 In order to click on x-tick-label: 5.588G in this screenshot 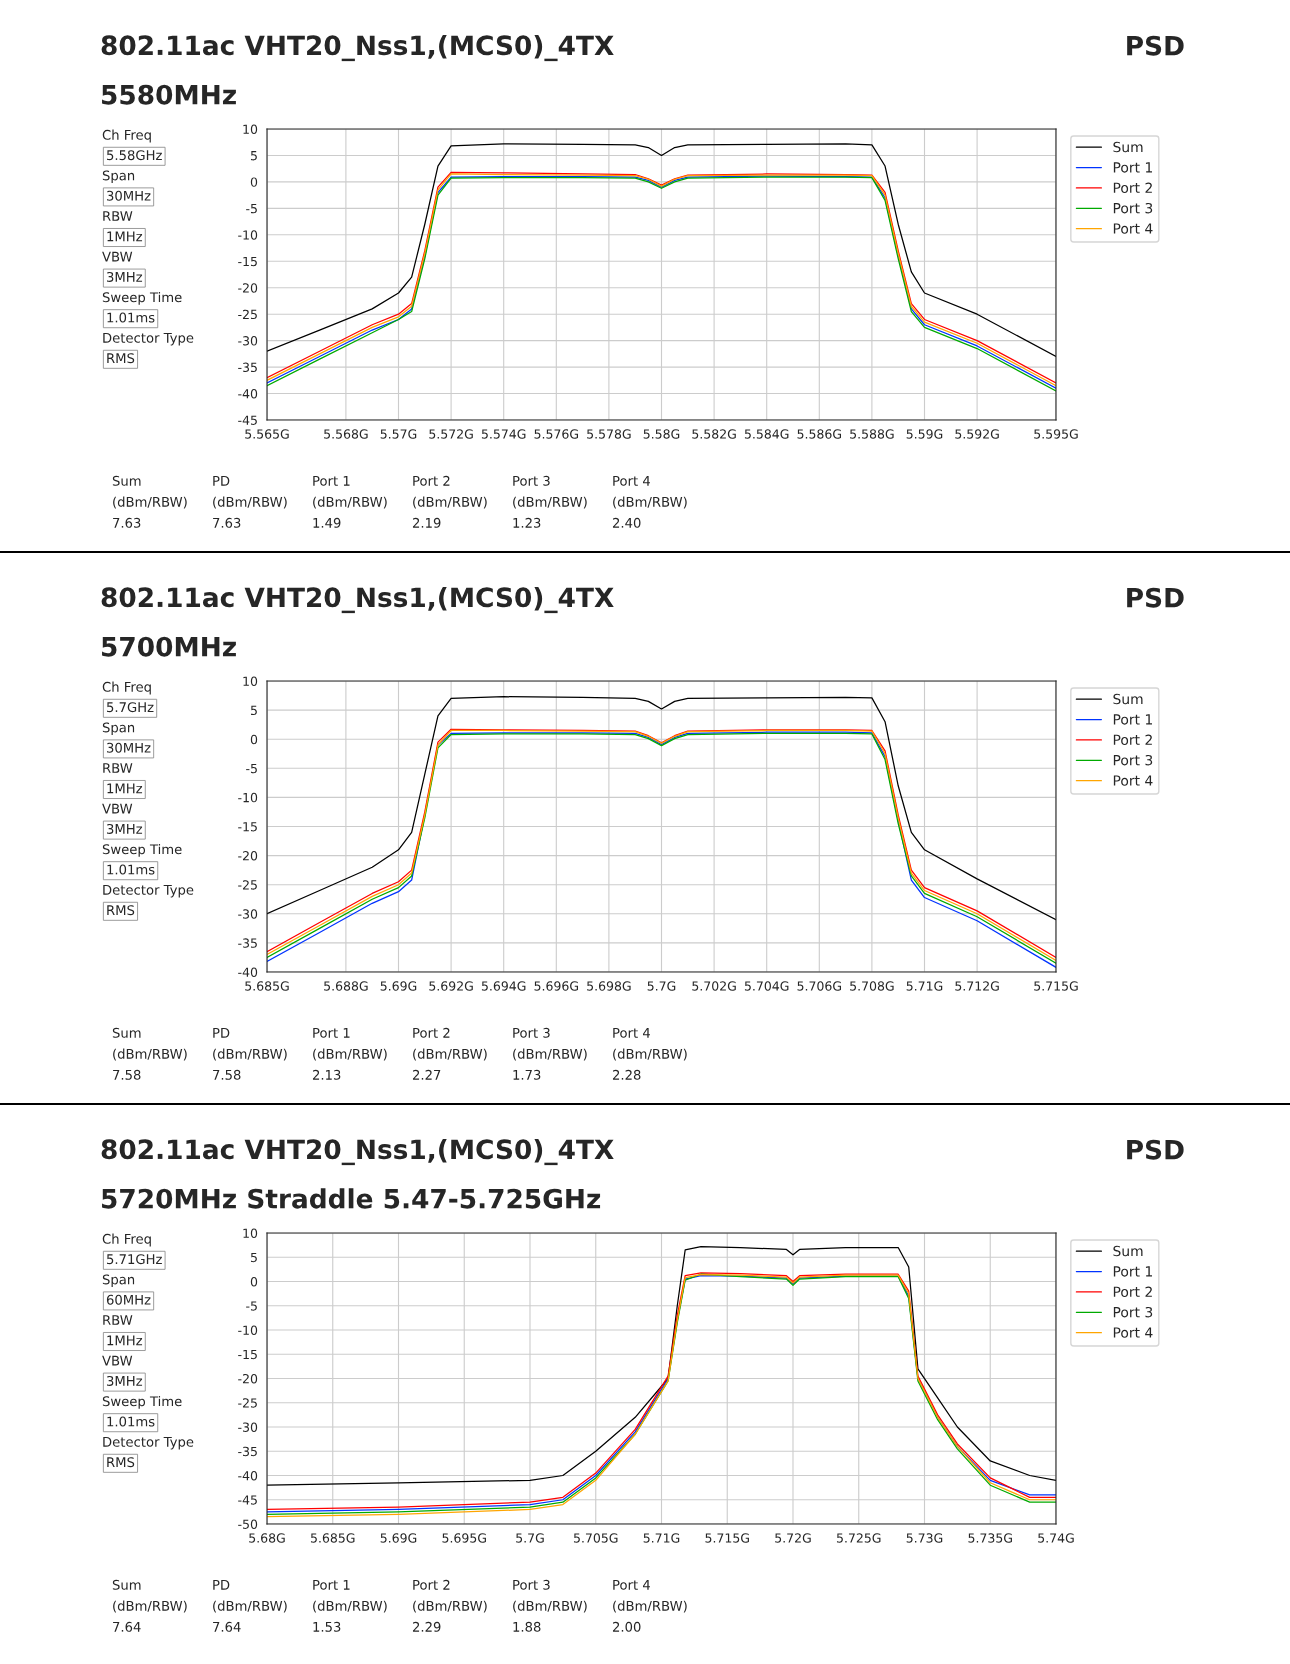, I will do `click(872, 434)`.